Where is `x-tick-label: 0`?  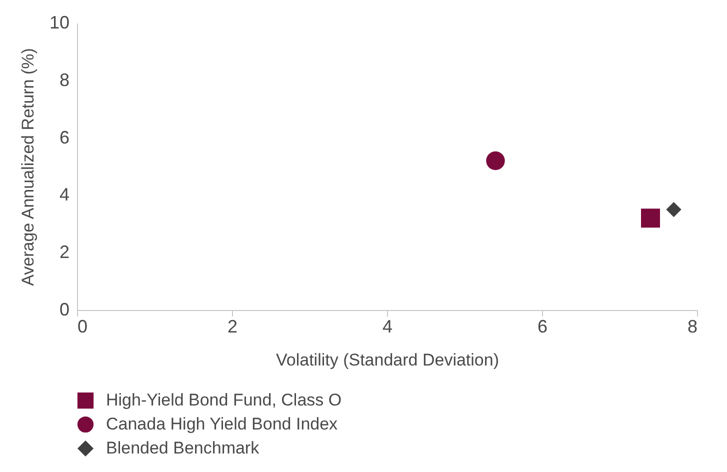 x-tick-label: 0 is located at coordinates (83, 326).